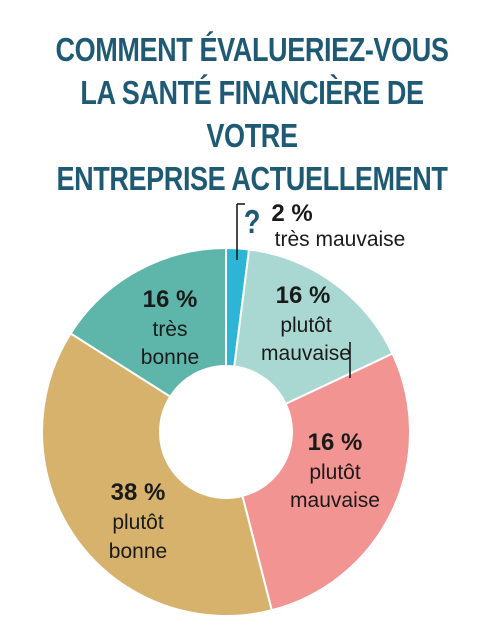  I want to click on title-line-2: LA SANTÉ FINANCIÈRE DE VOTRE, so click(252, 114).